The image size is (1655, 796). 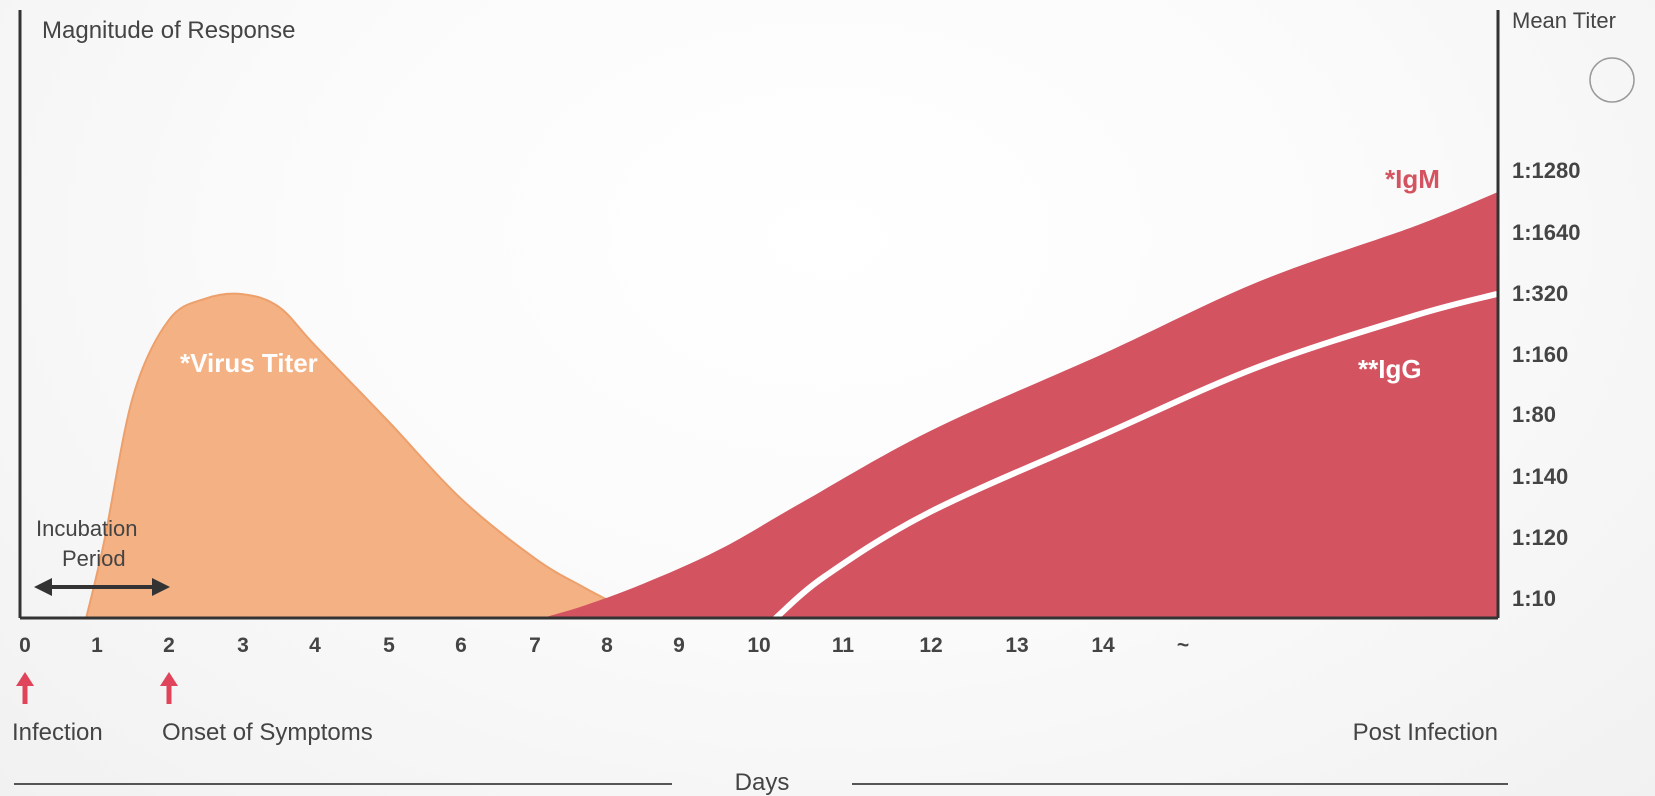 I want to click on infection-label: Infection, so click(x=57, y=732).